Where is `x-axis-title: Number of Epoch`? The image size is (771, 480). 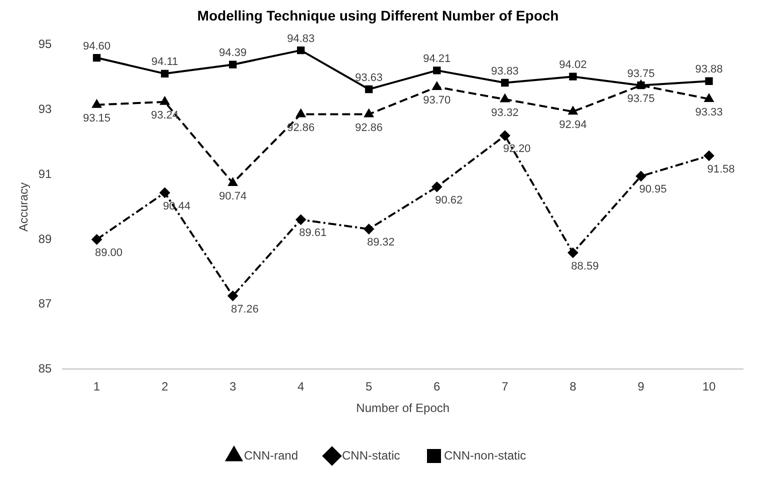
x-axis-title: Number of Epoch is located at coordinates (403, 408).